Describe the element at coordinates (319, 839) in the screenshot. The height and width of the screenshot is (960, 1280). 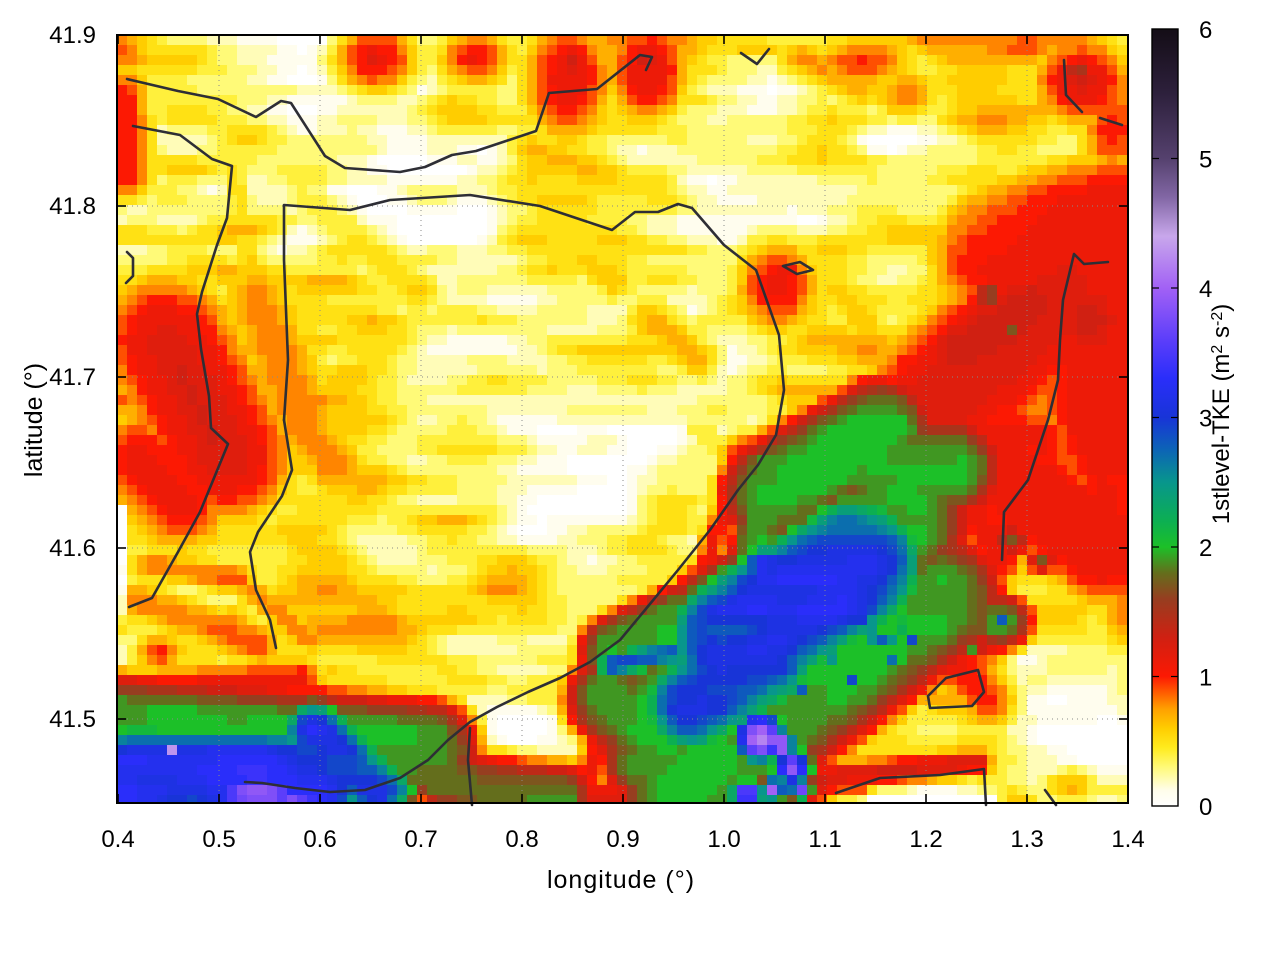
I see `svg-text: 0.6` at that location.